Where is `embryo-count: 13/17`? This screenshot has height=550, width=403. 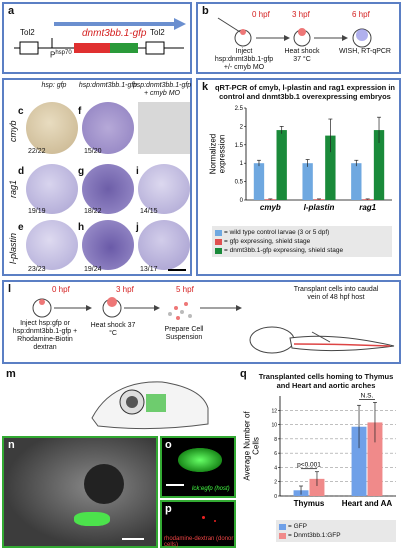
embryo-count: 13/17 is located at coordinates (149, 269).